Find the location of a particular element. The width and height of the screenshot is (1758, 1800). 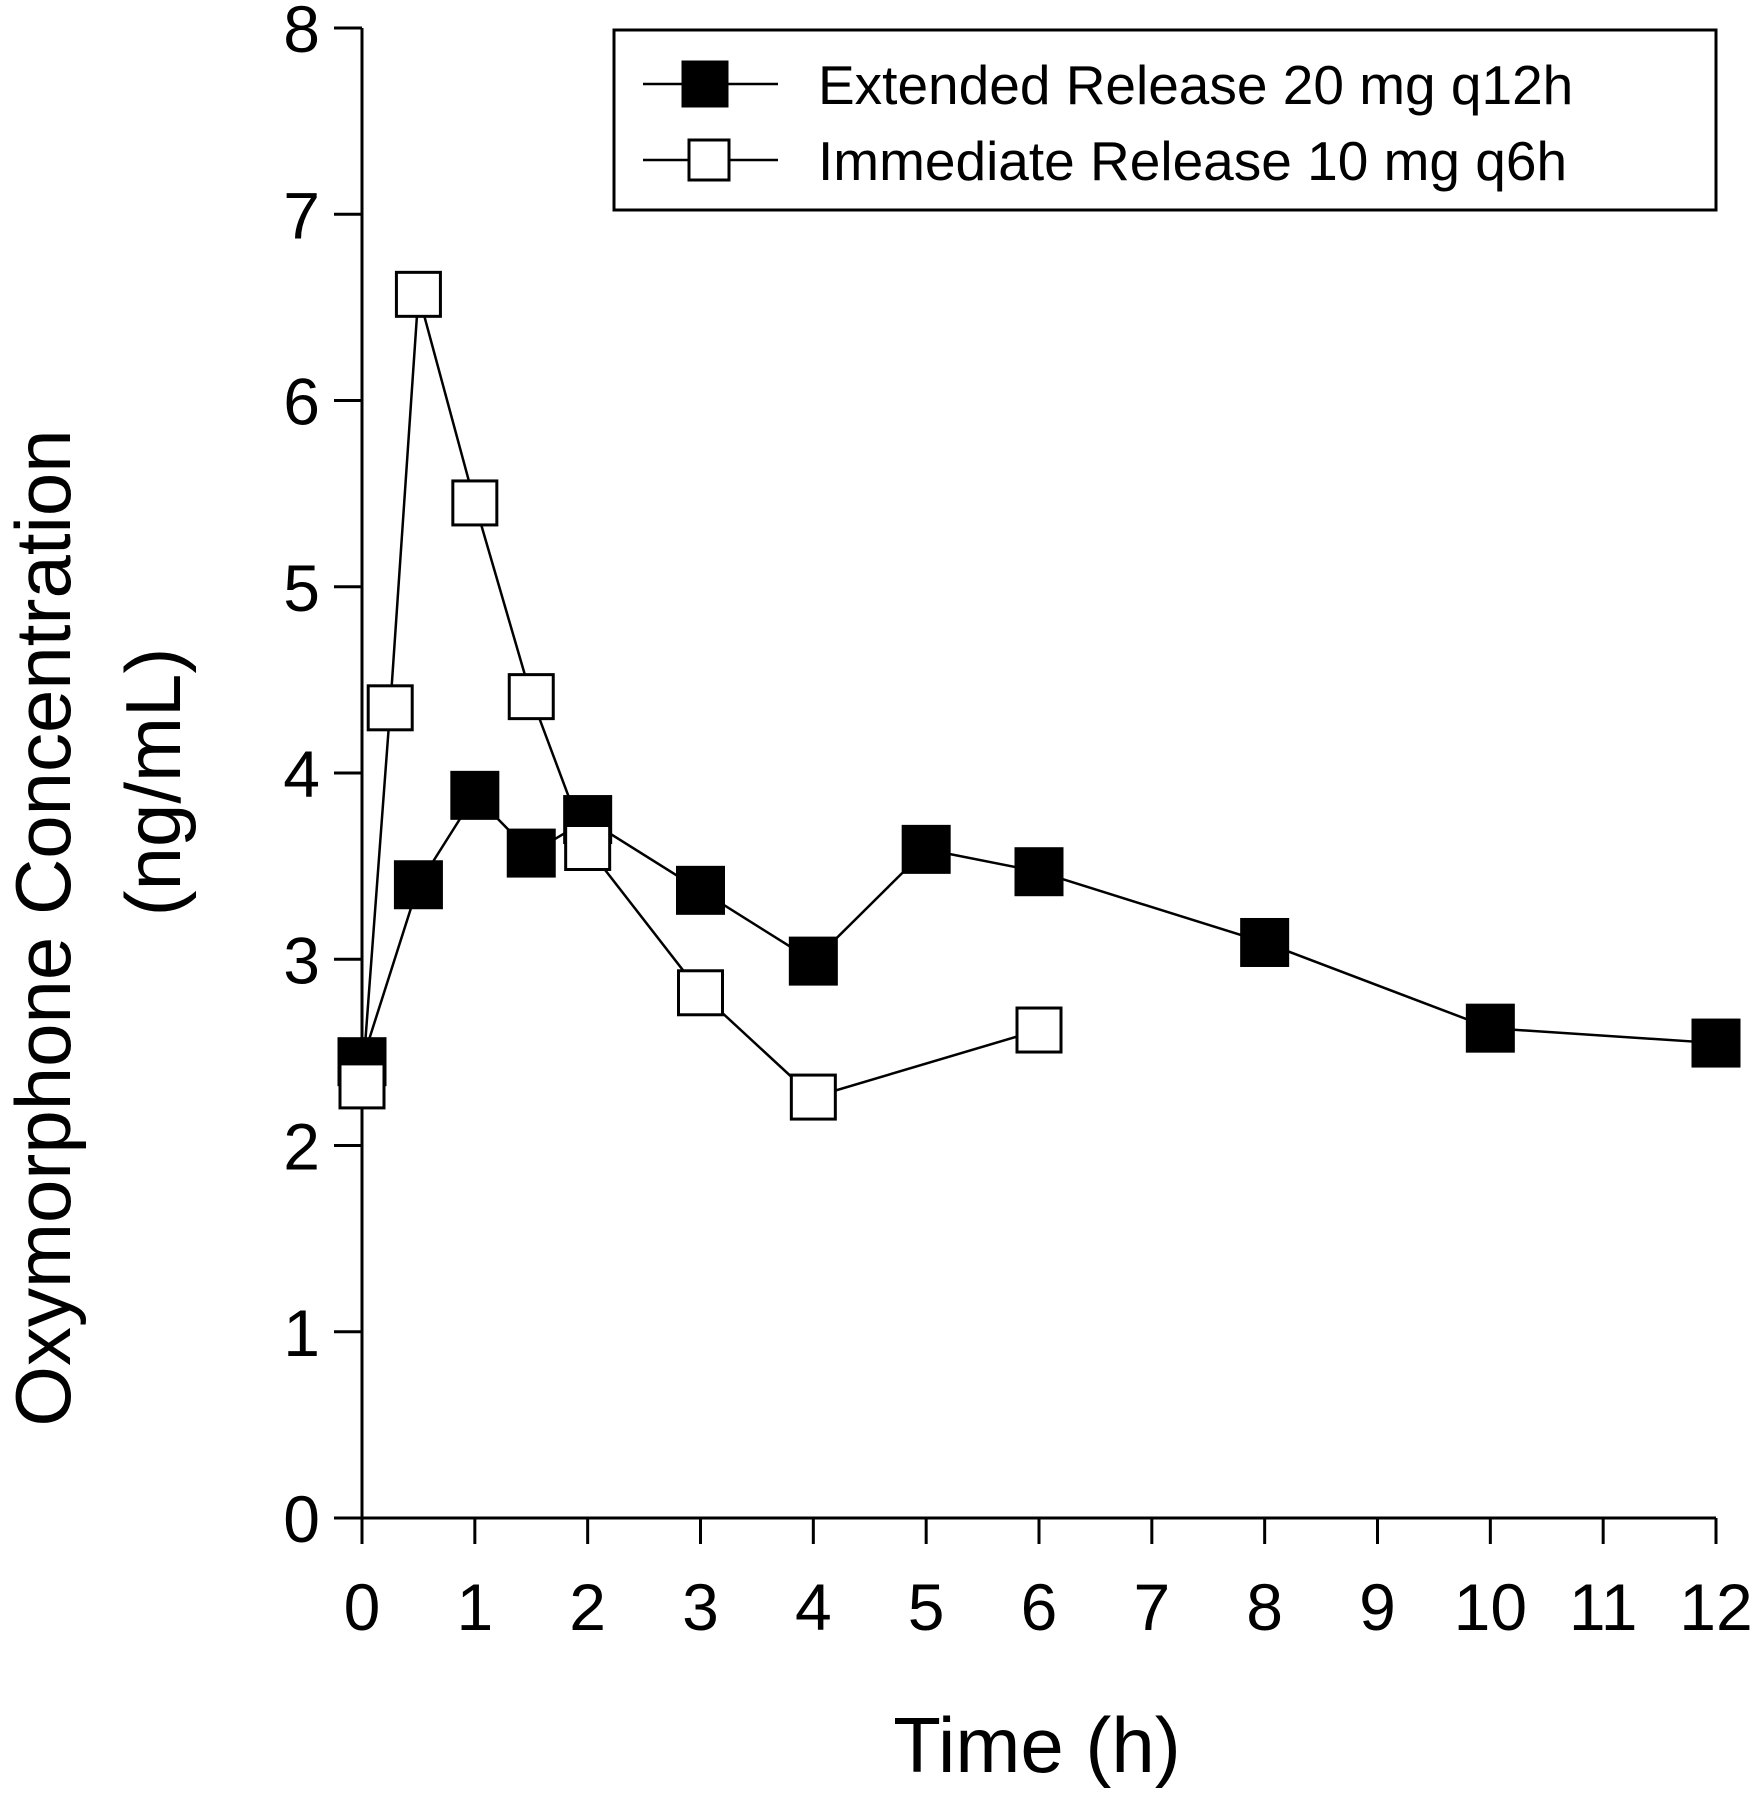

legend-marker-immediate is located at coordinates (709, 160).